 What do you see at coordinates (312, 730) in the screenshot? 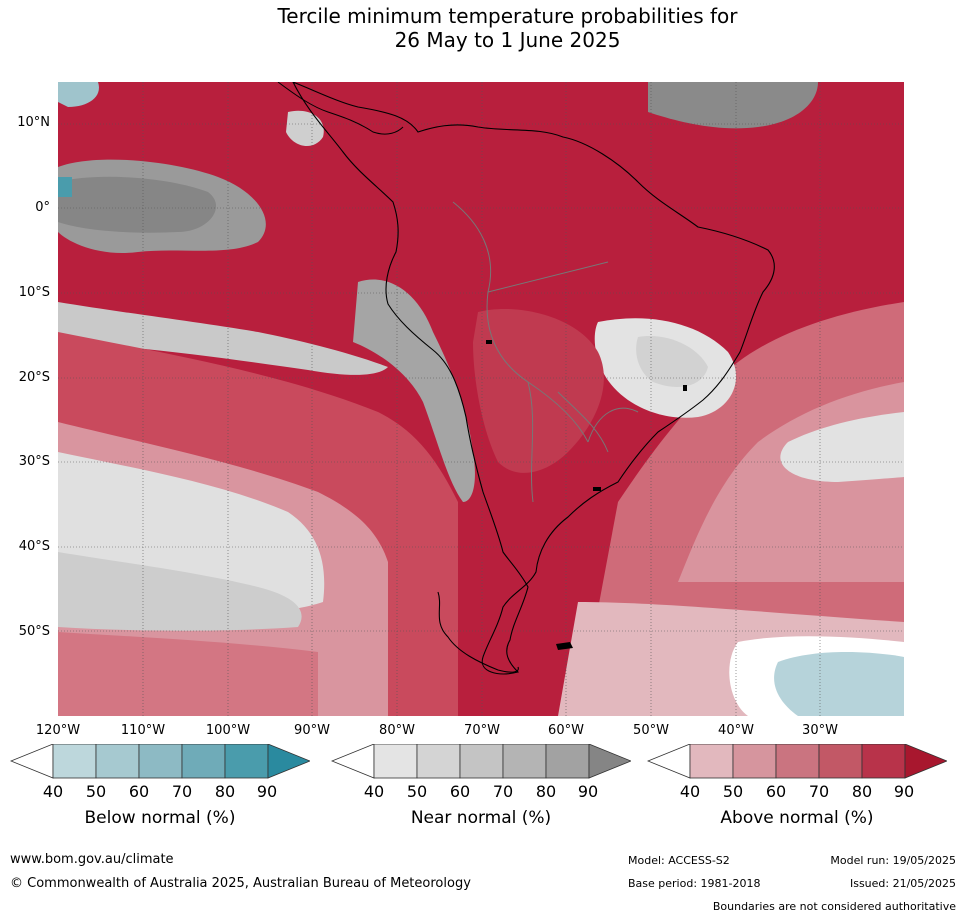
I see `lon-label: 90°W` at bounding box center [312, 730].